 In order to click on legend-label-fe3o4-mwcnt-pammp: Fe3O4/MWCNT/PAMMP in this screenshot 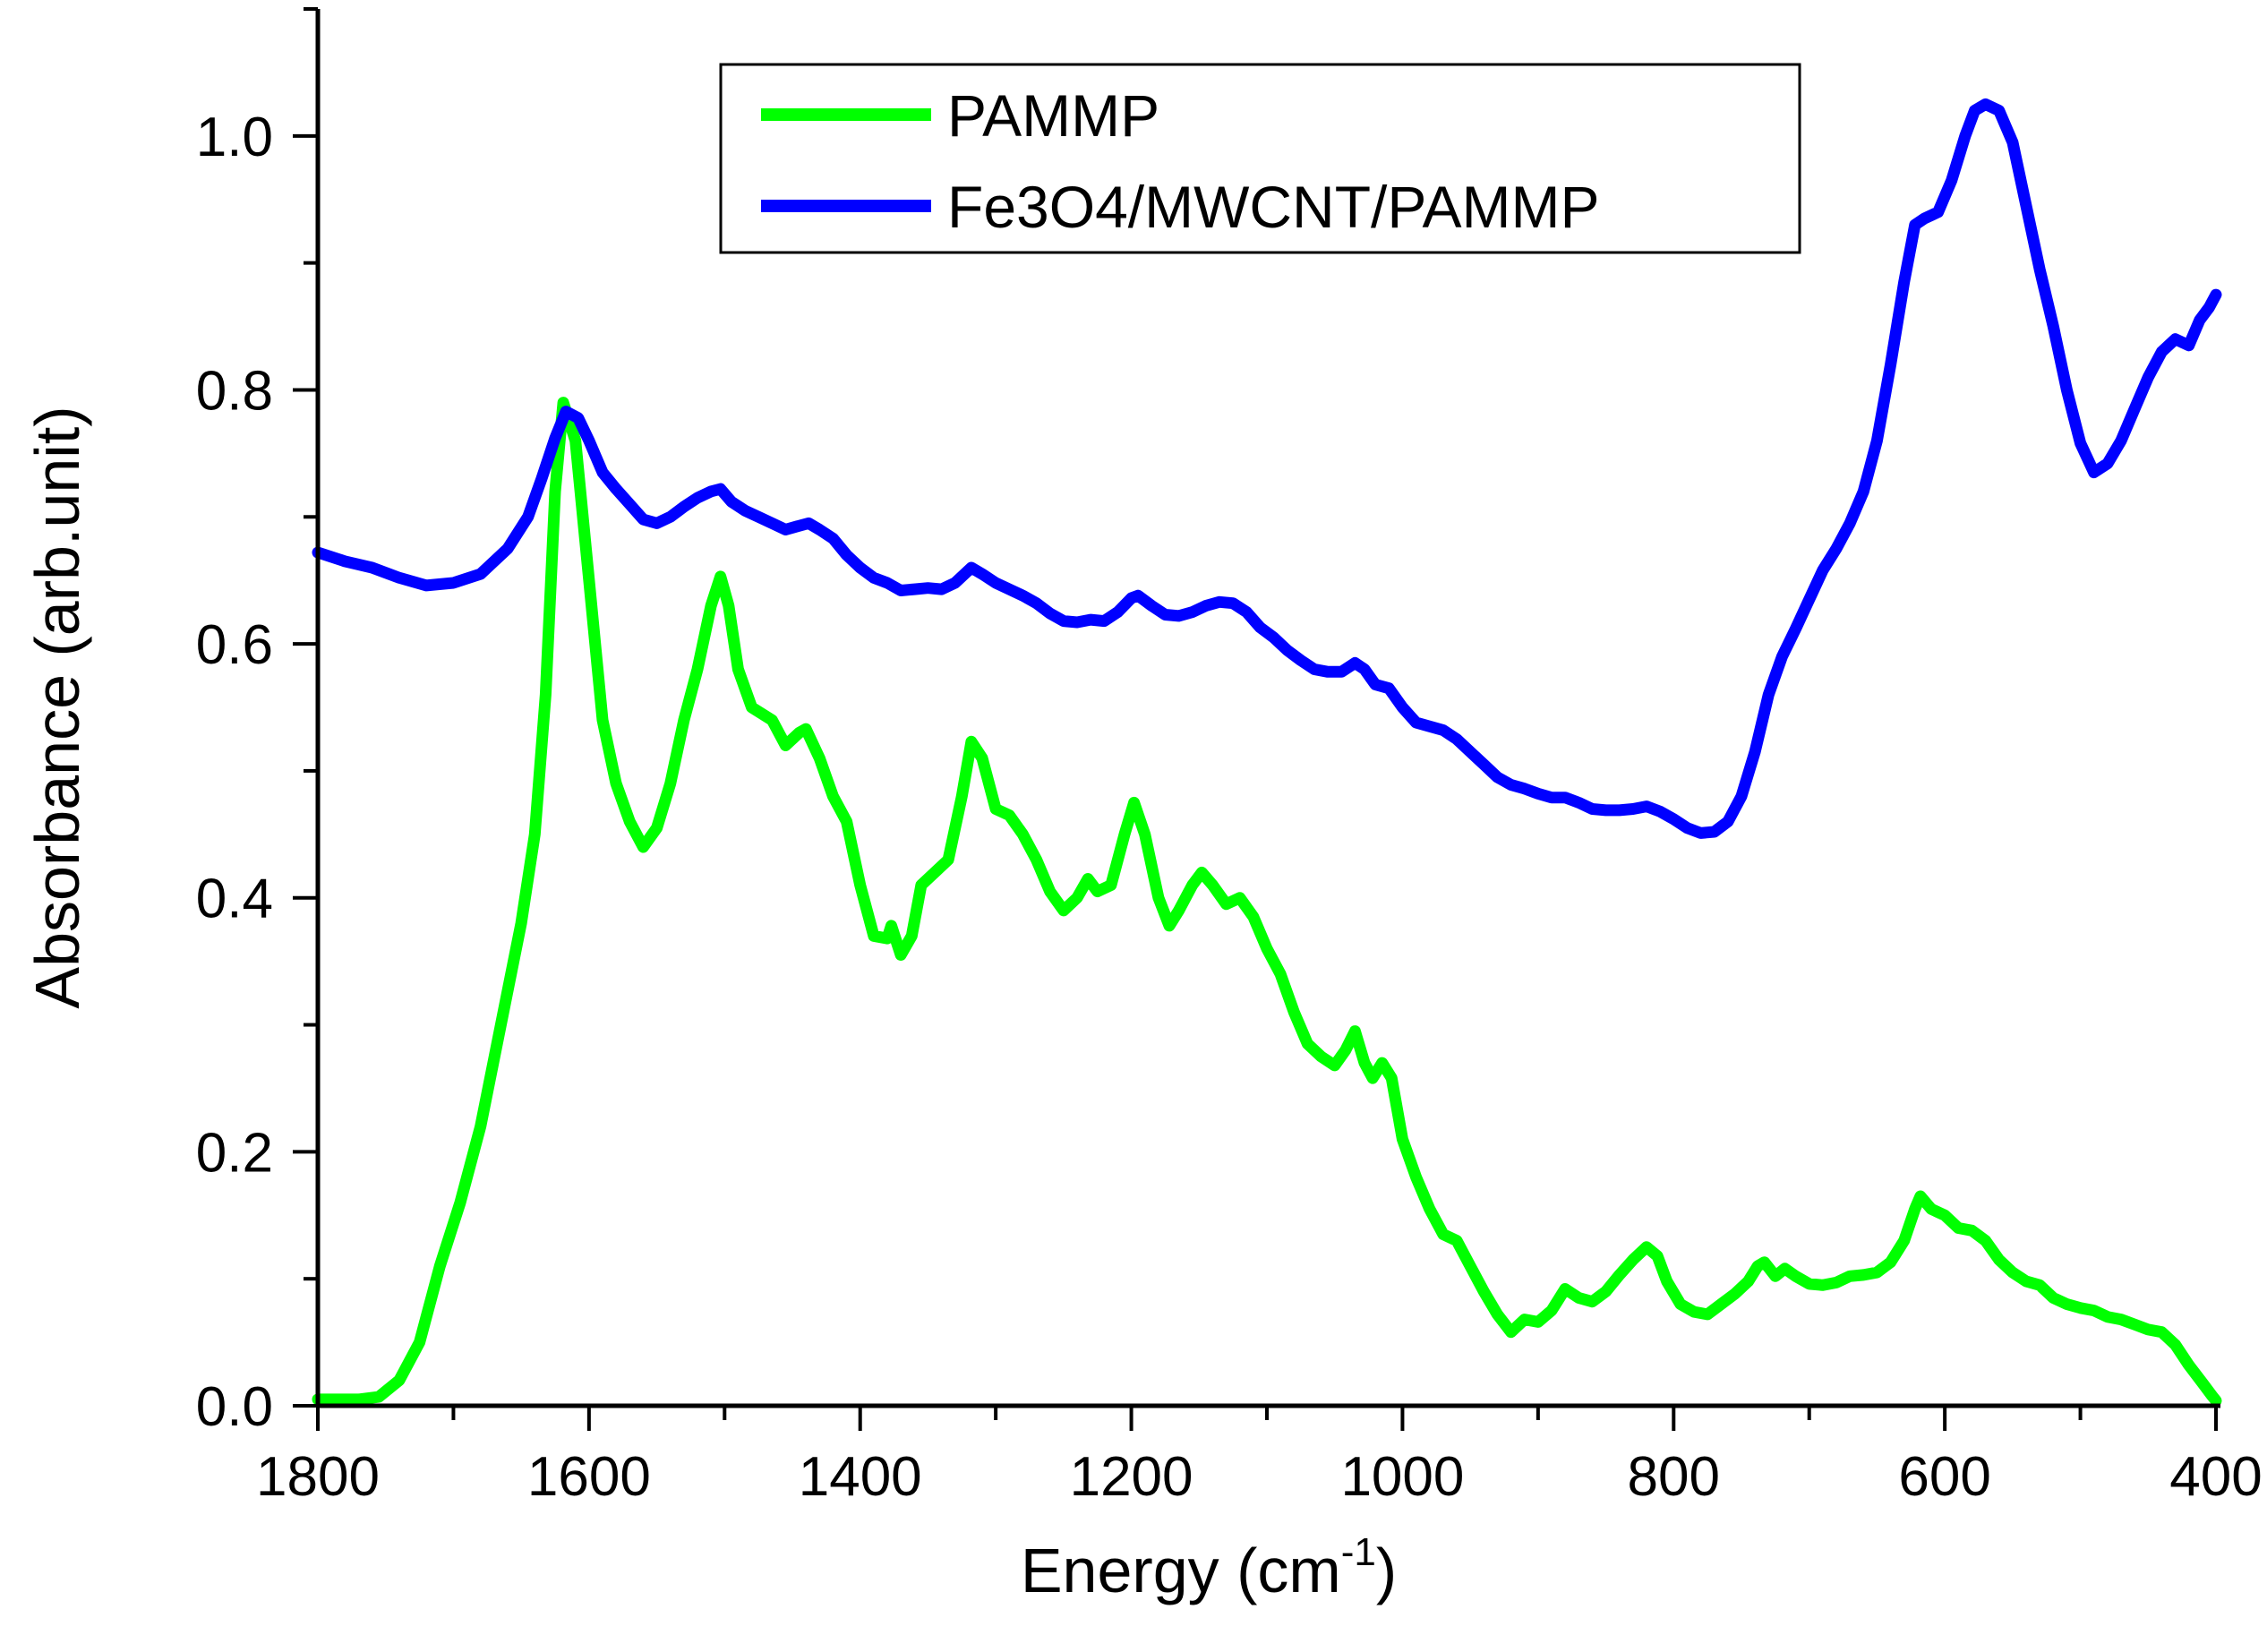, I will do `click(1273, 207)`.